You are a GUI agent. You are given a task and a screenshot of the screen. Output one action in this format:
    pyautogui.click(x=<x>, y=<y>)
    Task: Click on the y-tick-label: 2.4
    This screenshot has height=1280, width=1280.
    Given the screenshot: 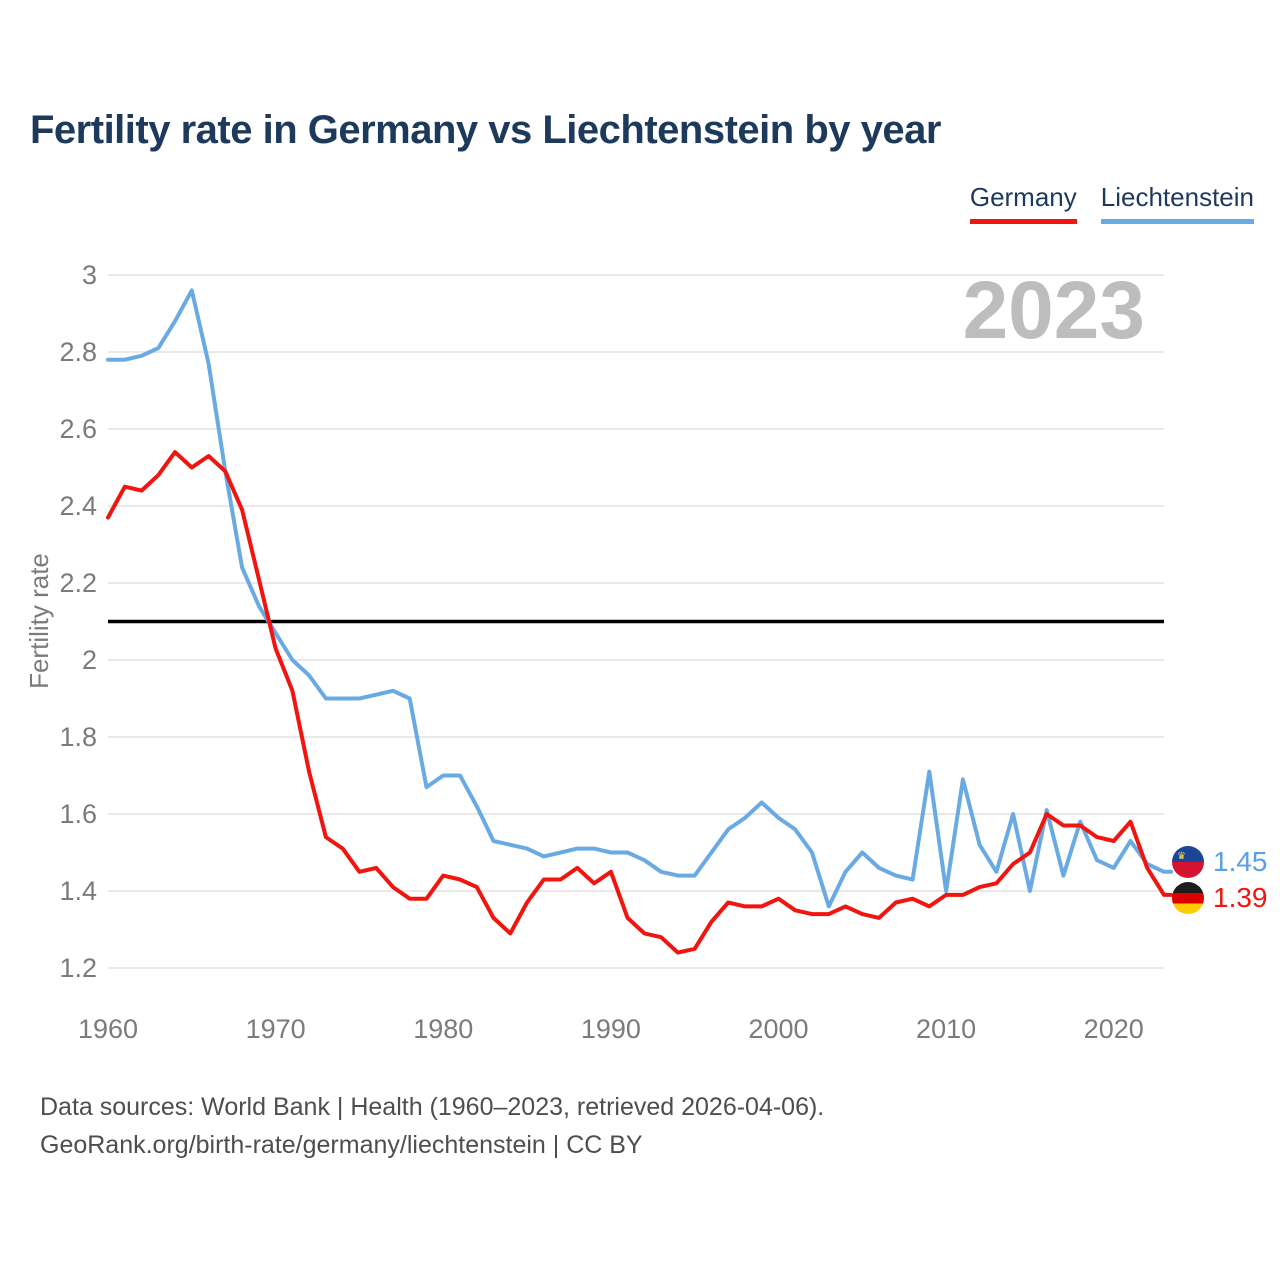 What is the action you would take?
    pyautogui.click(x=78, y=506)
    